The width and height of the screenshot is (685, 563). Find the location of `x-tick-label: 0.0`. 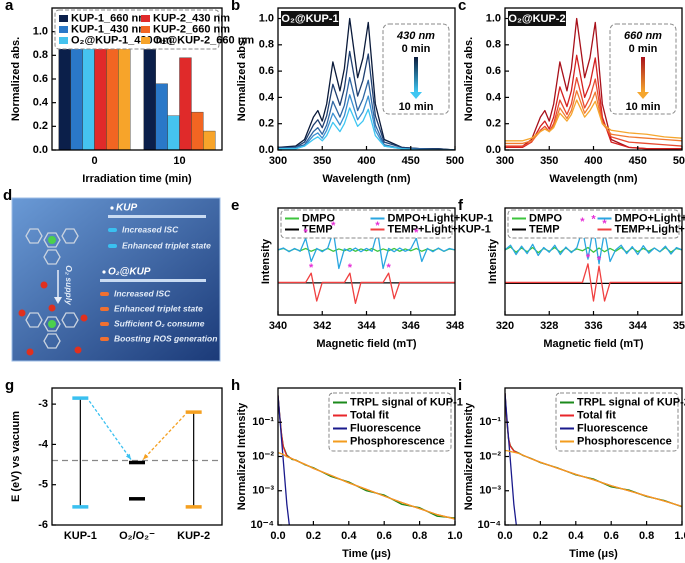

x-tick-label: 0.0 is located at coordinates (277, 536).